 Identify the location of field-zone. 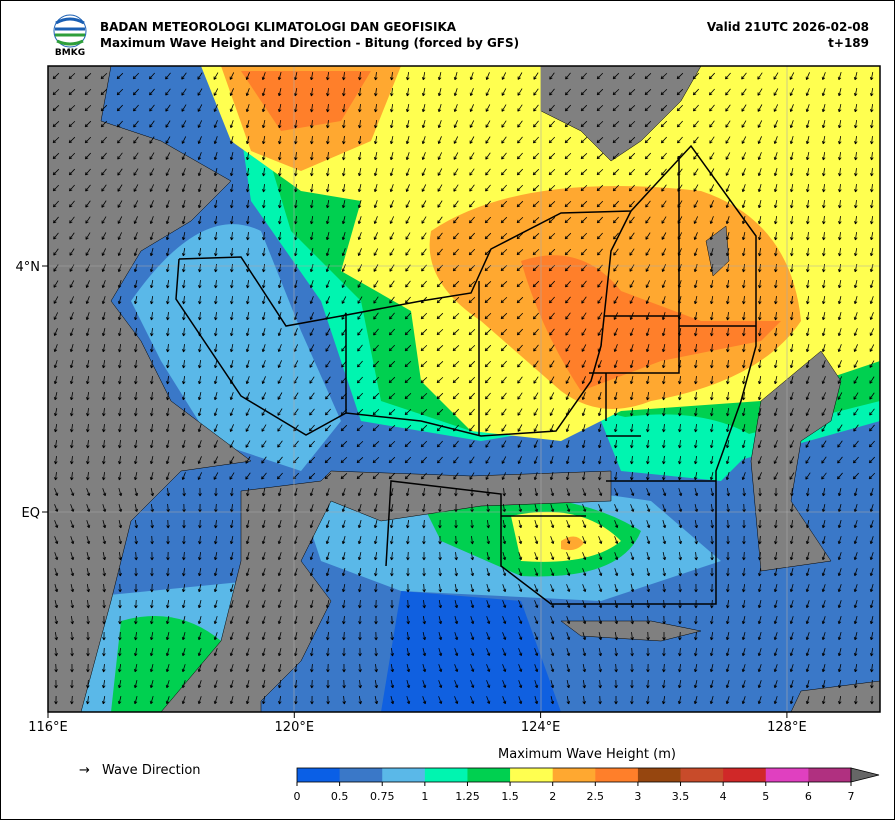
(306, 101).